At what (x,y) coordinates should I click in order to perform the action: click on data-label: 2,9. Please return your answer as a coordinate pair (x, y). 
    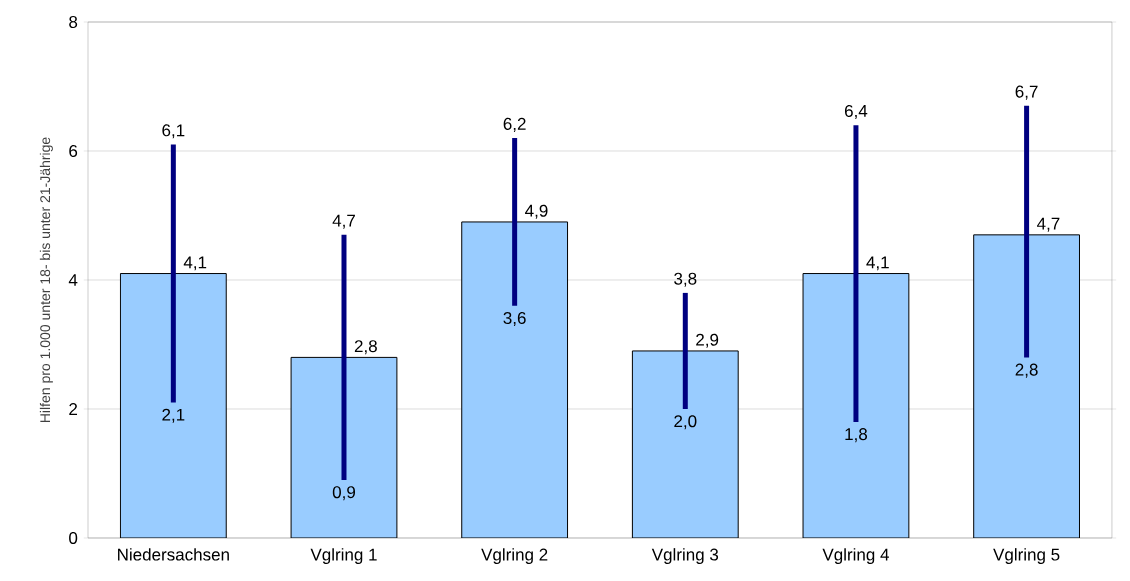
    Looking at the image, I should click on (707, 340).